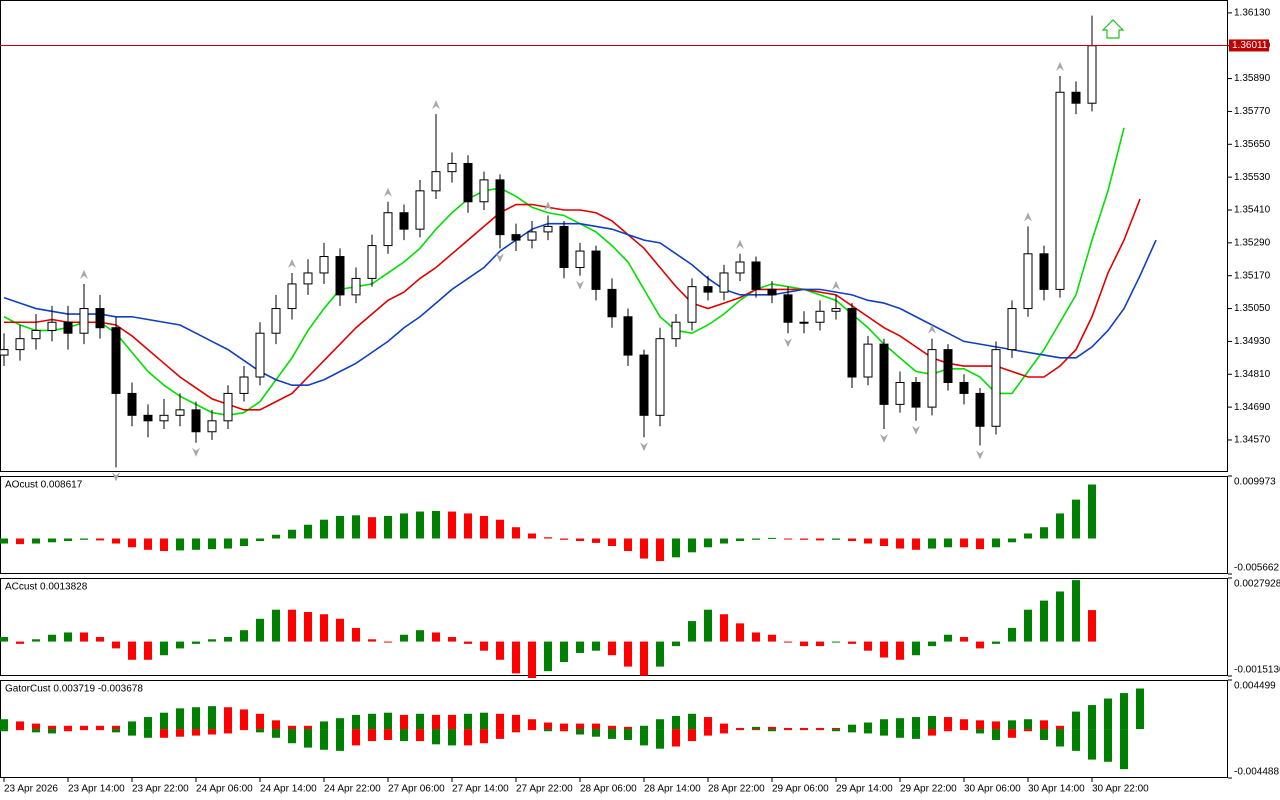 The width and height of the screenshot is (1280, 800). I want to click on y-tick-label: -0.0015130, so click(1257, 670).